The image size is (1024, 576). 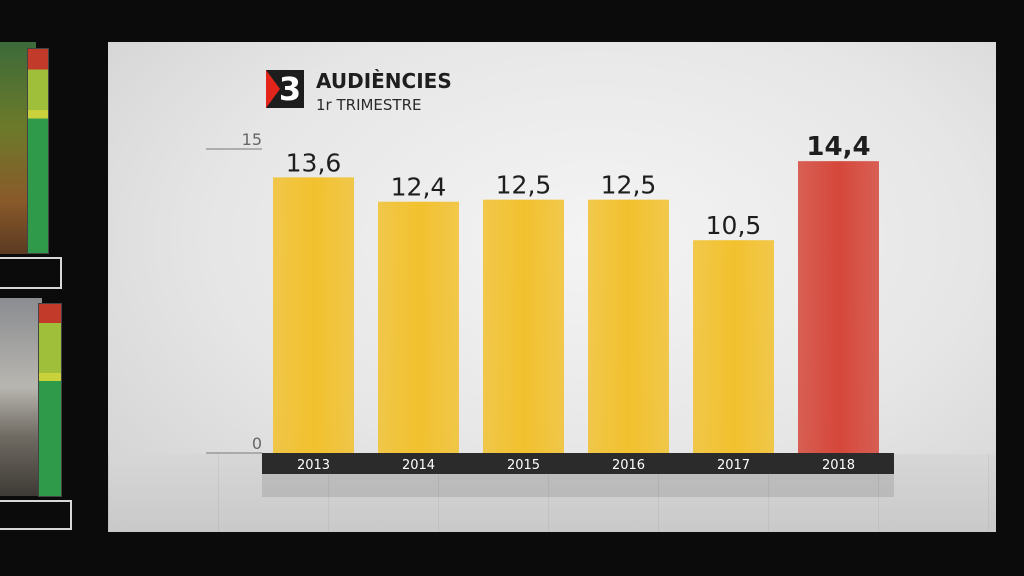 What do you see at coordinates (36, 515) in the screenshot?
I see `monitor-label-box-bottom` at bounding box center [36, 515].